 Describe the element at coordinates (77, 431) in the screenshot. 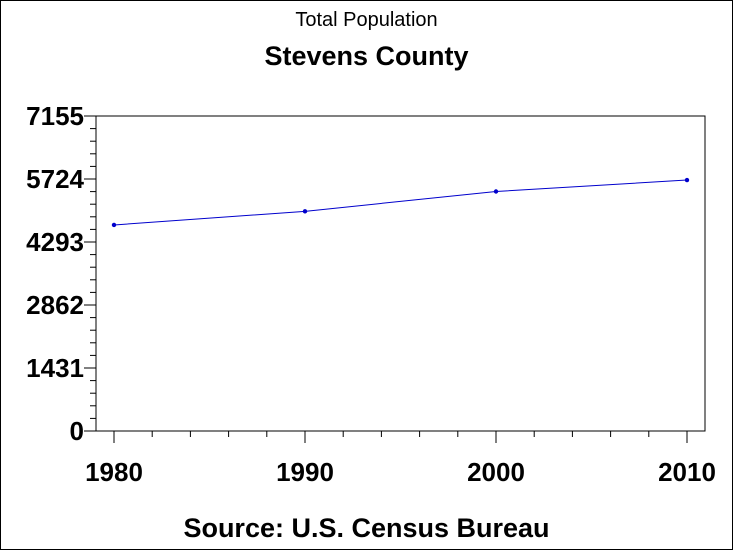

I see `y-tick-label: 0` at that location.